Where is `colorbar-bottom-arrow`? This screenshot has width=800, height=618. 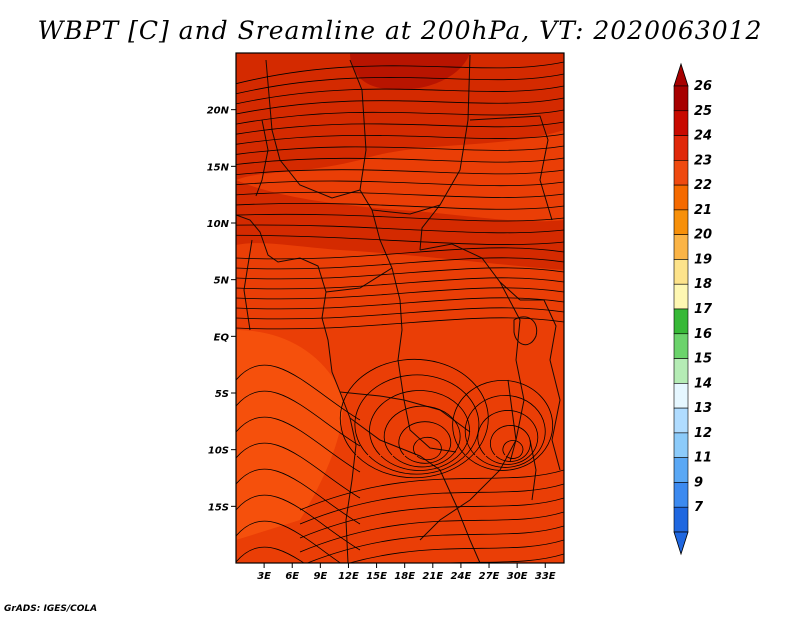 colorbar-bottom-arrow is located at coordinates (681, 543).